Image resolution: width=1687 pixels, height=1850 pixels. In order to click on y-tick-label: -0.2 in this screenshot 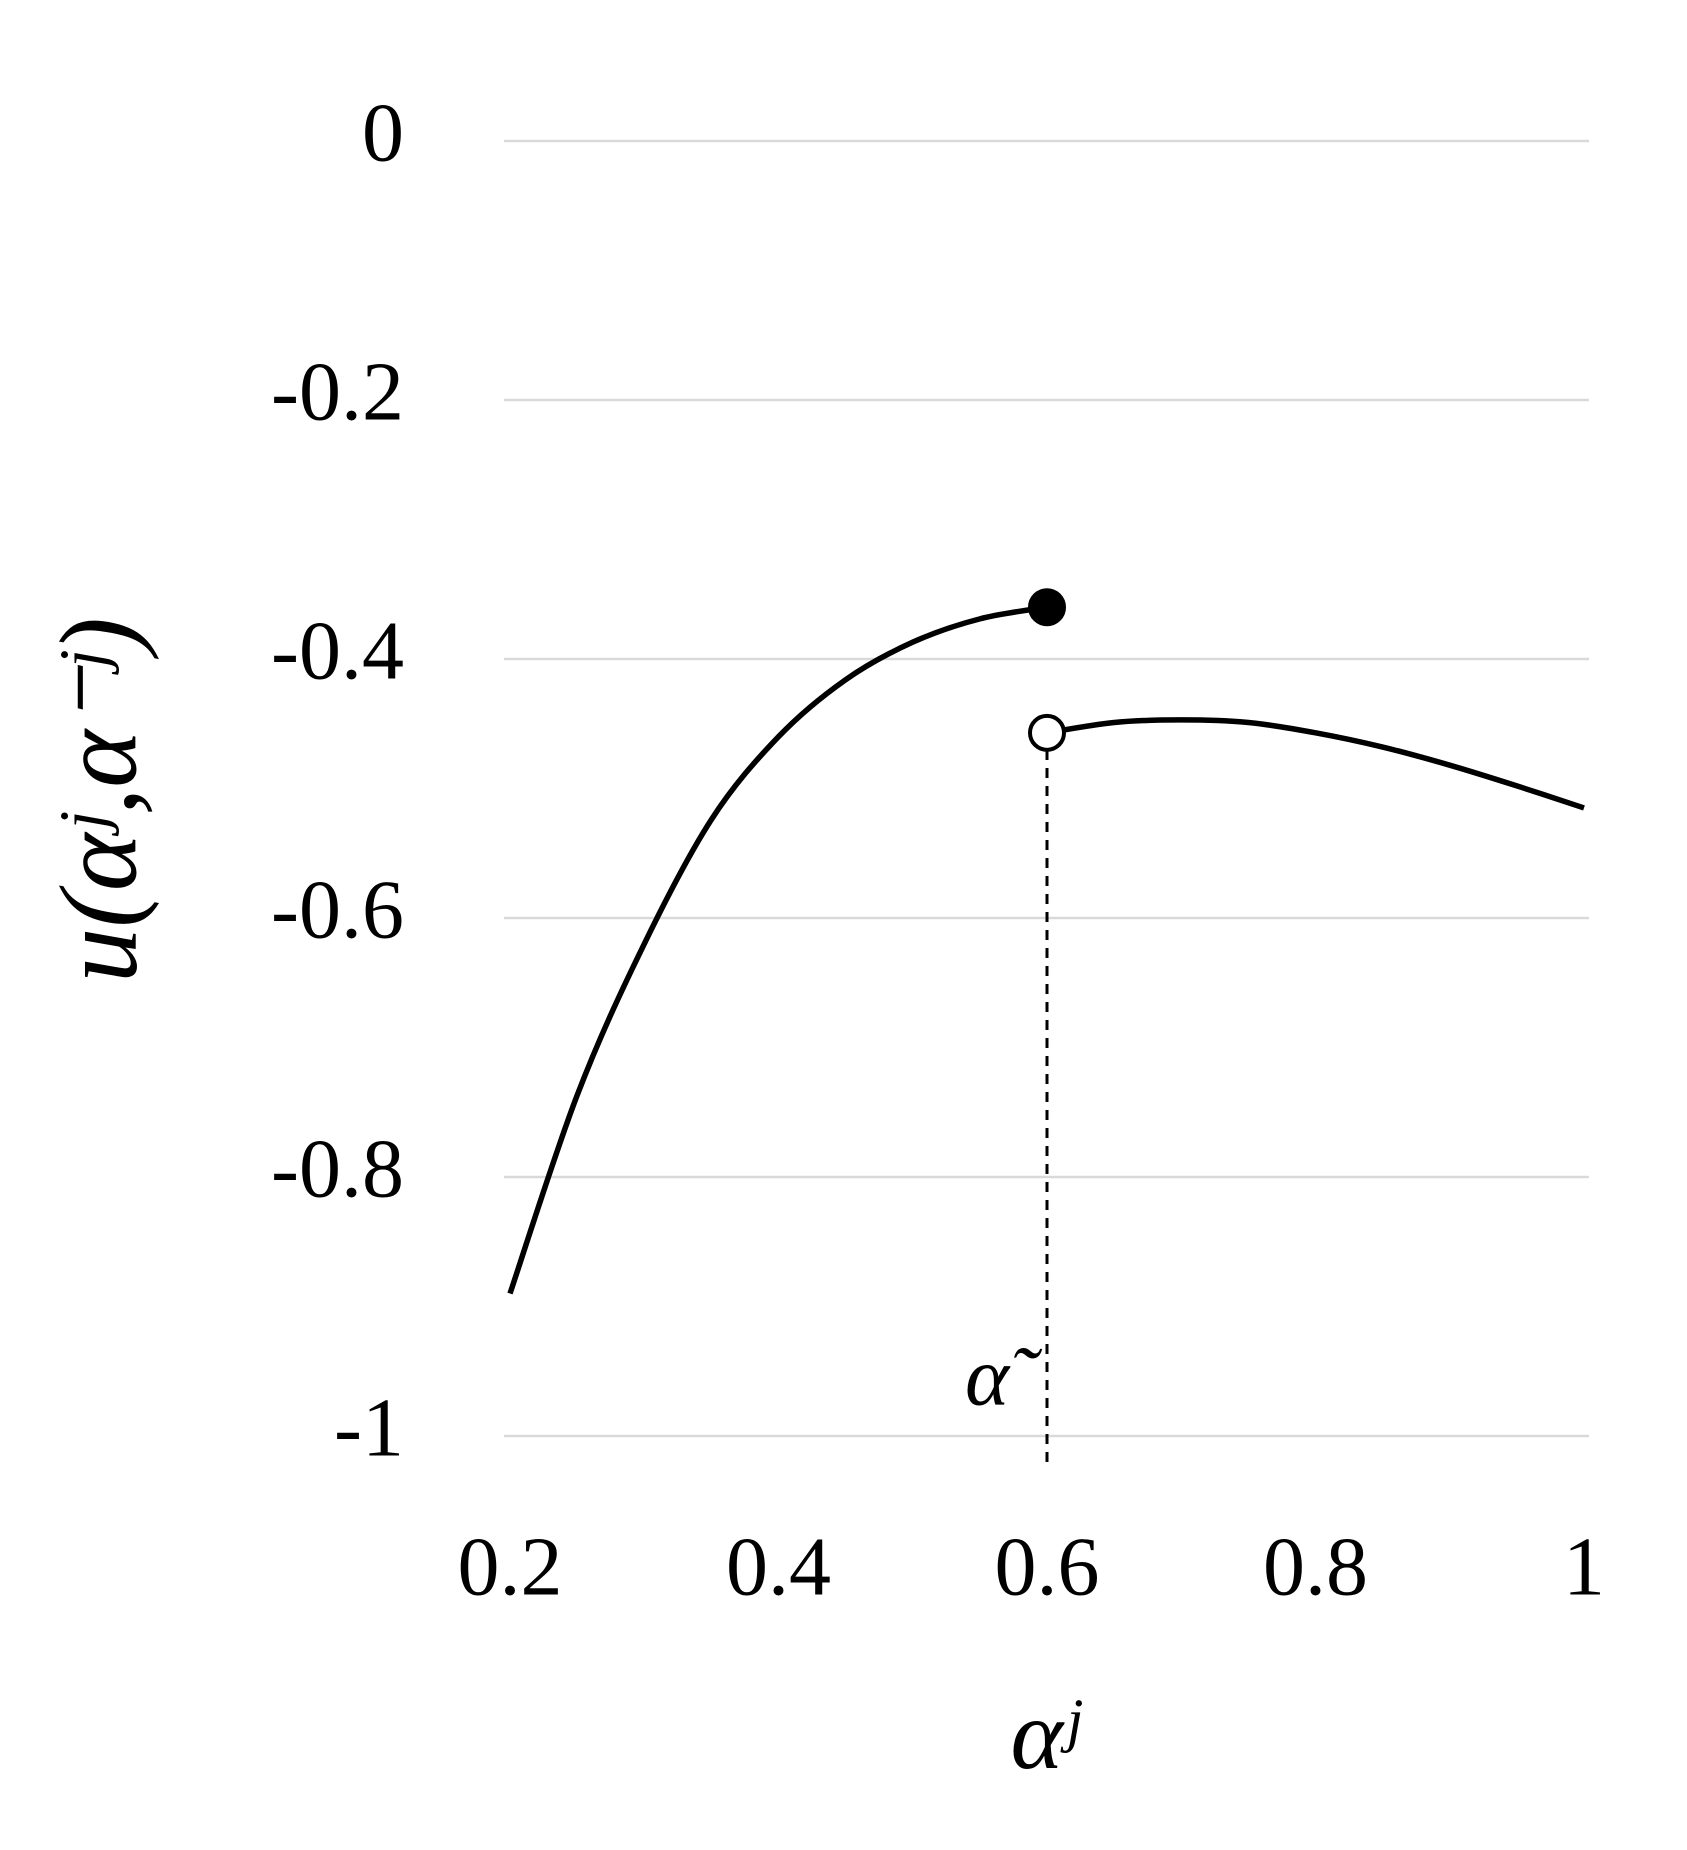, I will do `click(337, 391)`.